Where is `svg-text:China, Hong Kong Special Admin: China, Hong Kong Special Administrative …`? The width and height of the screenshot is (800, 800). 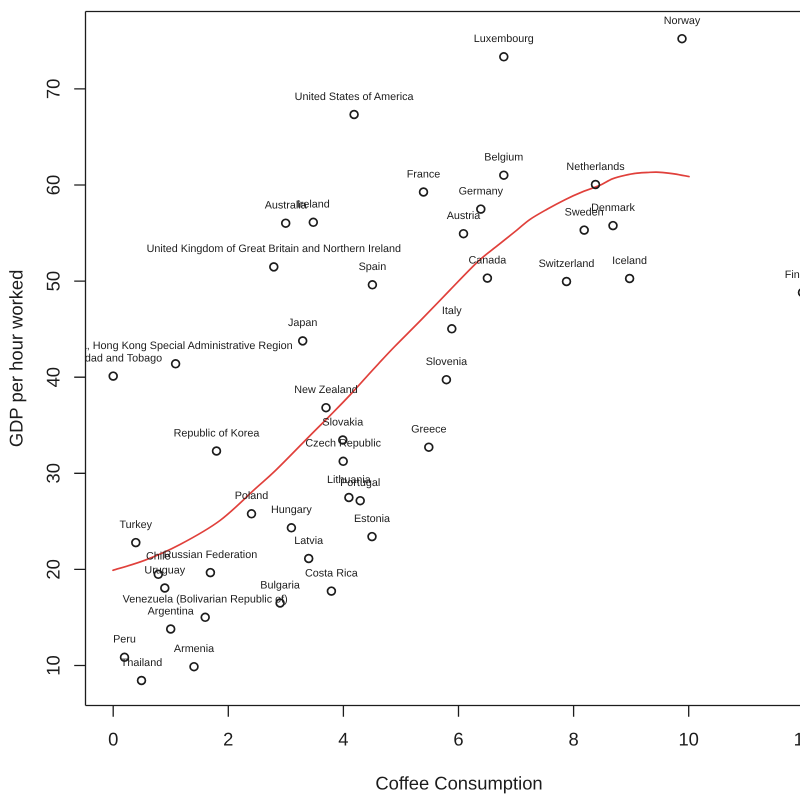
svg-text:China, Hong Kong Special Admin: China, Hong Kong Special Administrative … is located at coordinates (176, 346).